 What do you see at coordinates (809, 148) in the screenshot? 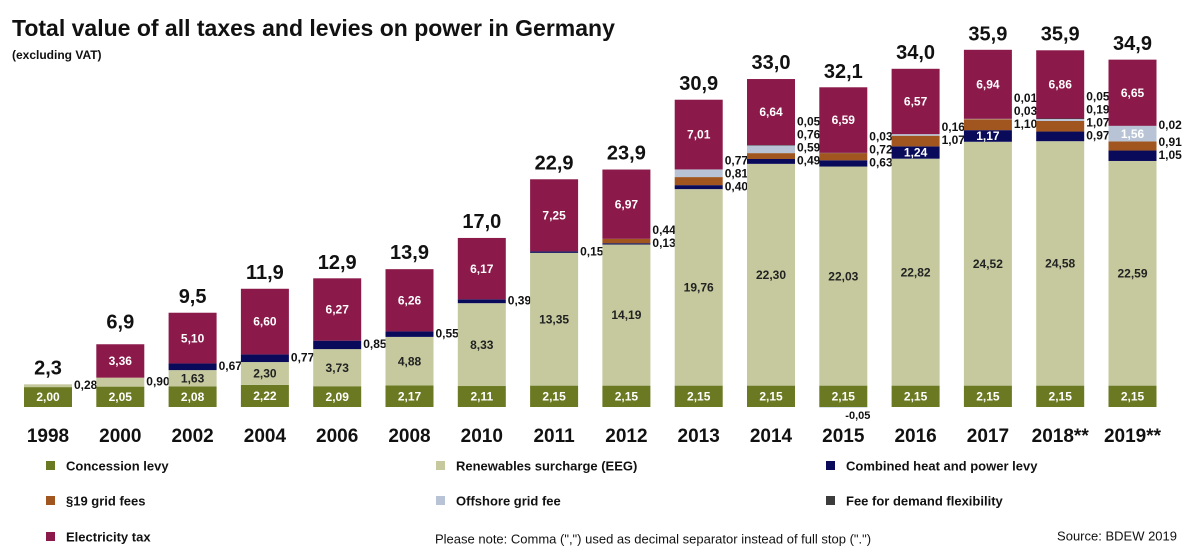
I see `value-label: 0,59` at bounding box center [809, 148].